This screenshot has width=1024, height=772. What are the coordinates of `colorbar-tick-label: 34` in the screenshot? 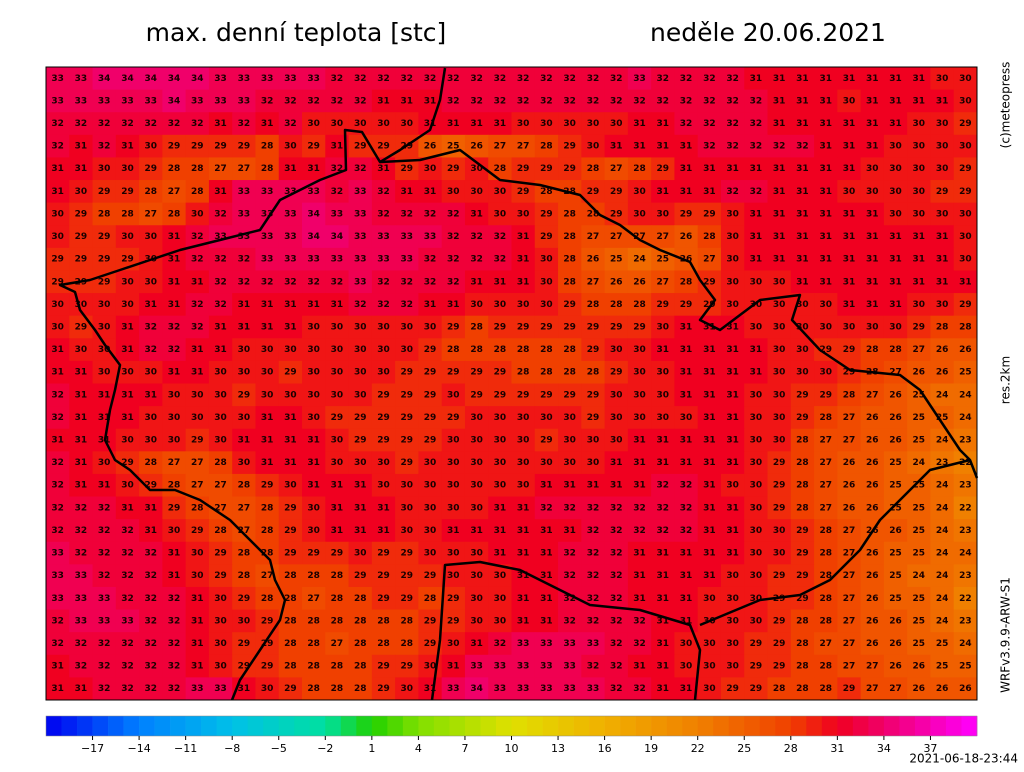 It's located at (884, 748).